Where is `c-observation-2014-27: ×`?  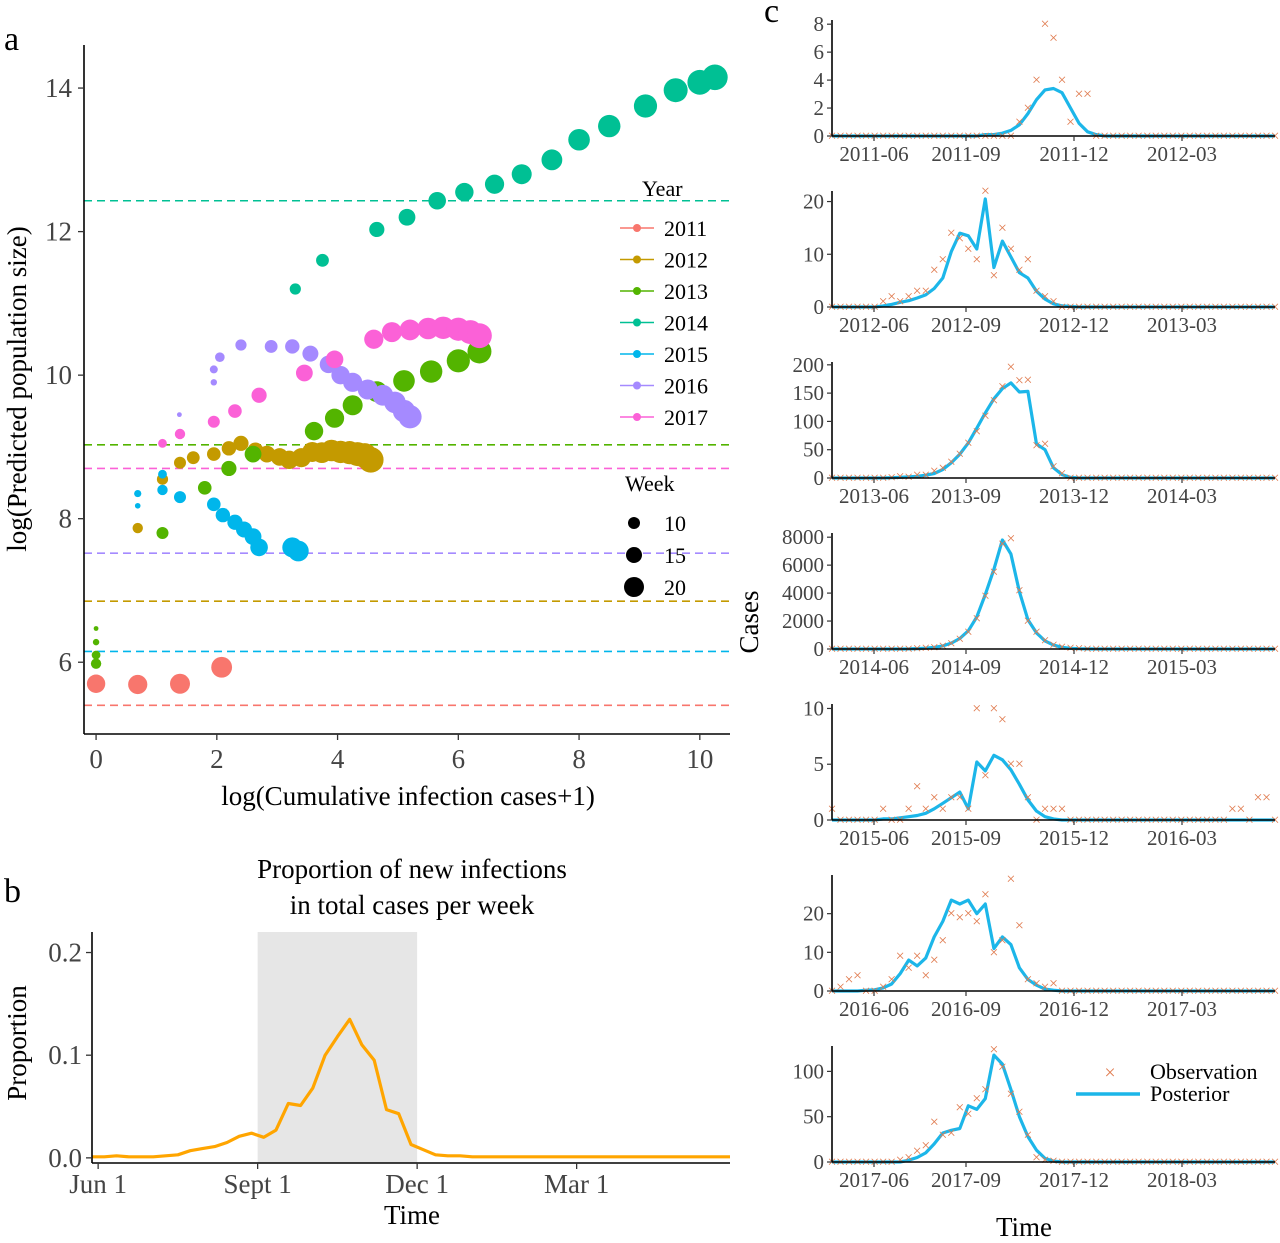
c-observation-2014-27: × is located at coordinates (1062, 647).